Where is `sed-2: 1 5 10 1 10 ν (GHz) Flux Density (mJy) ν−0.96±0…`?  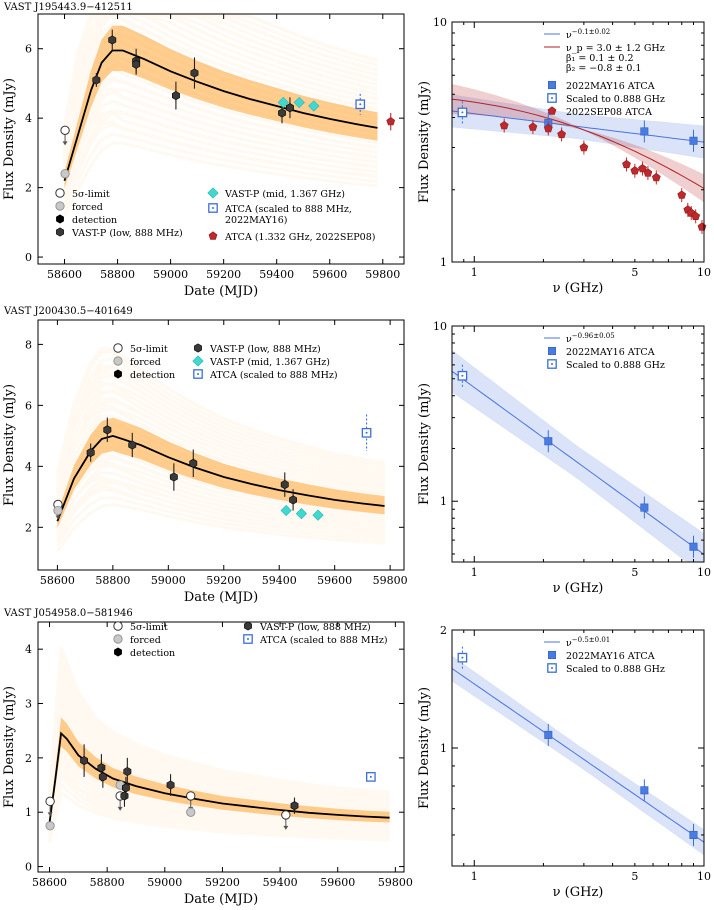
sed-2: 1 5 10 1 10 ν (GHz) Flux Density (mJy) ν−0.96±0… is located at coordinates (564, 458).